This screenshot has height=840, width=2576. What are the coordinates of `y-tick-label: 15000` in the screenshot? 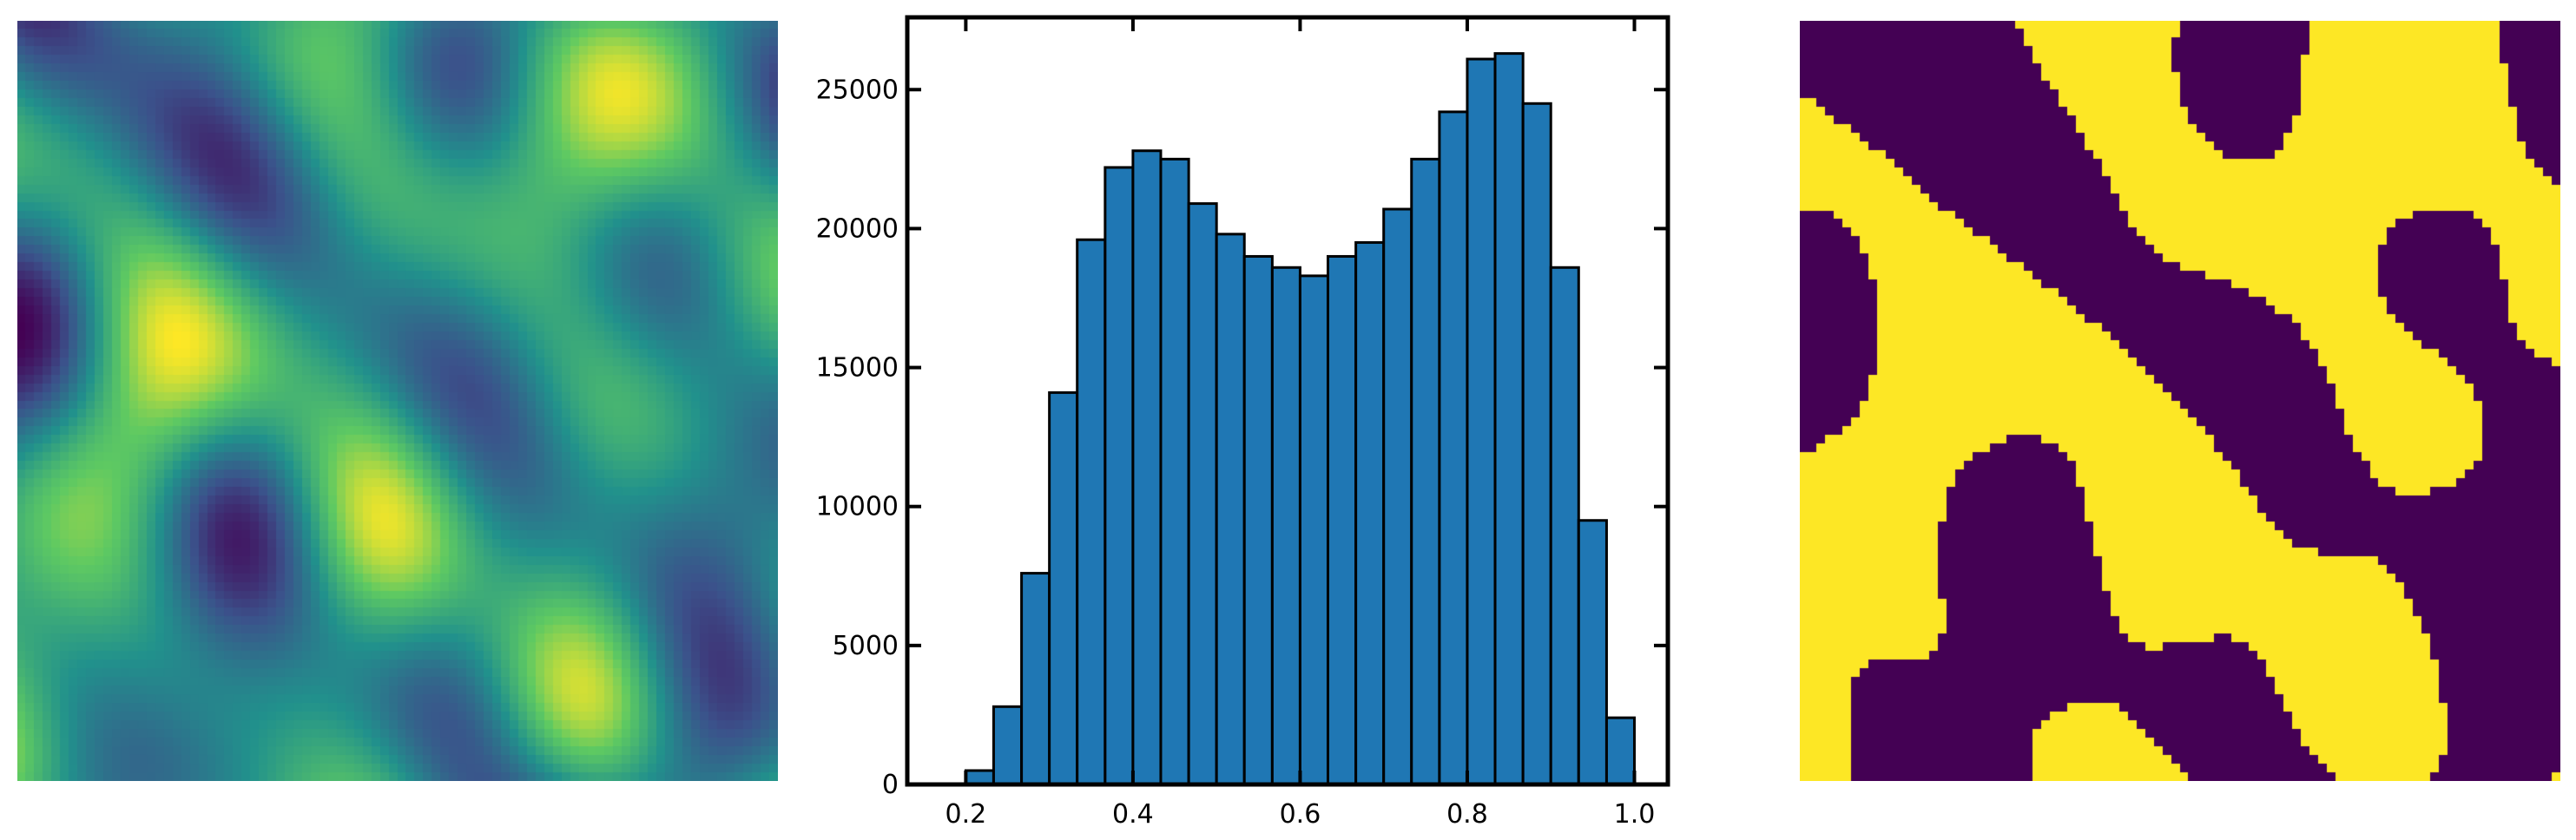 It's located at (857, 368).